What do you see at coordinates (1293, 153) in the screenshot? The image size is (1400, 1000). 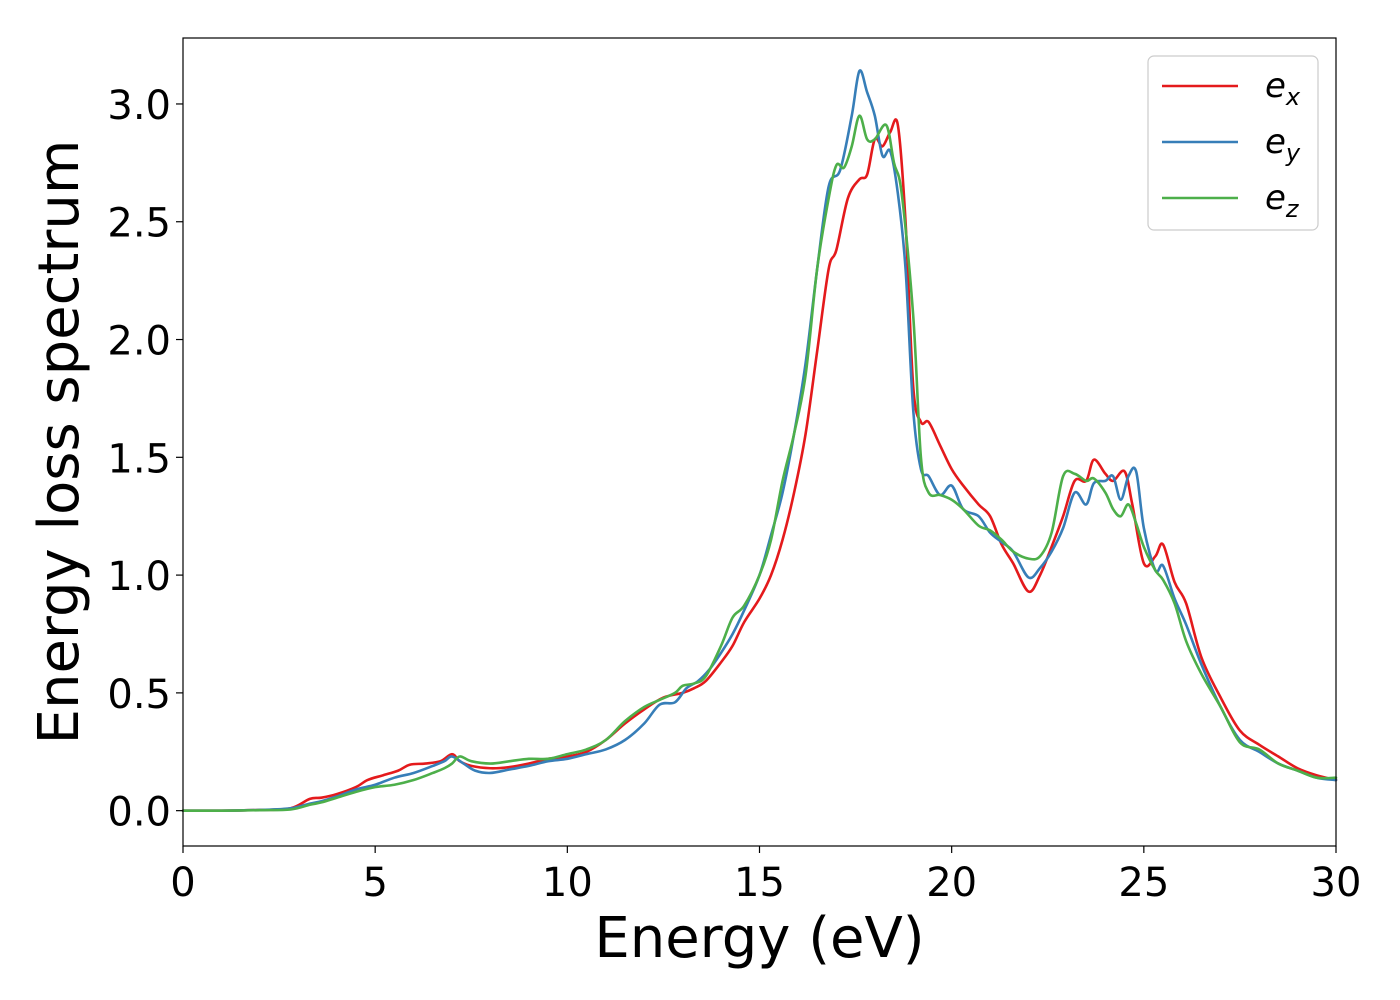 I see `legend-label-subscript: y` at bounding box center [1293, 153].